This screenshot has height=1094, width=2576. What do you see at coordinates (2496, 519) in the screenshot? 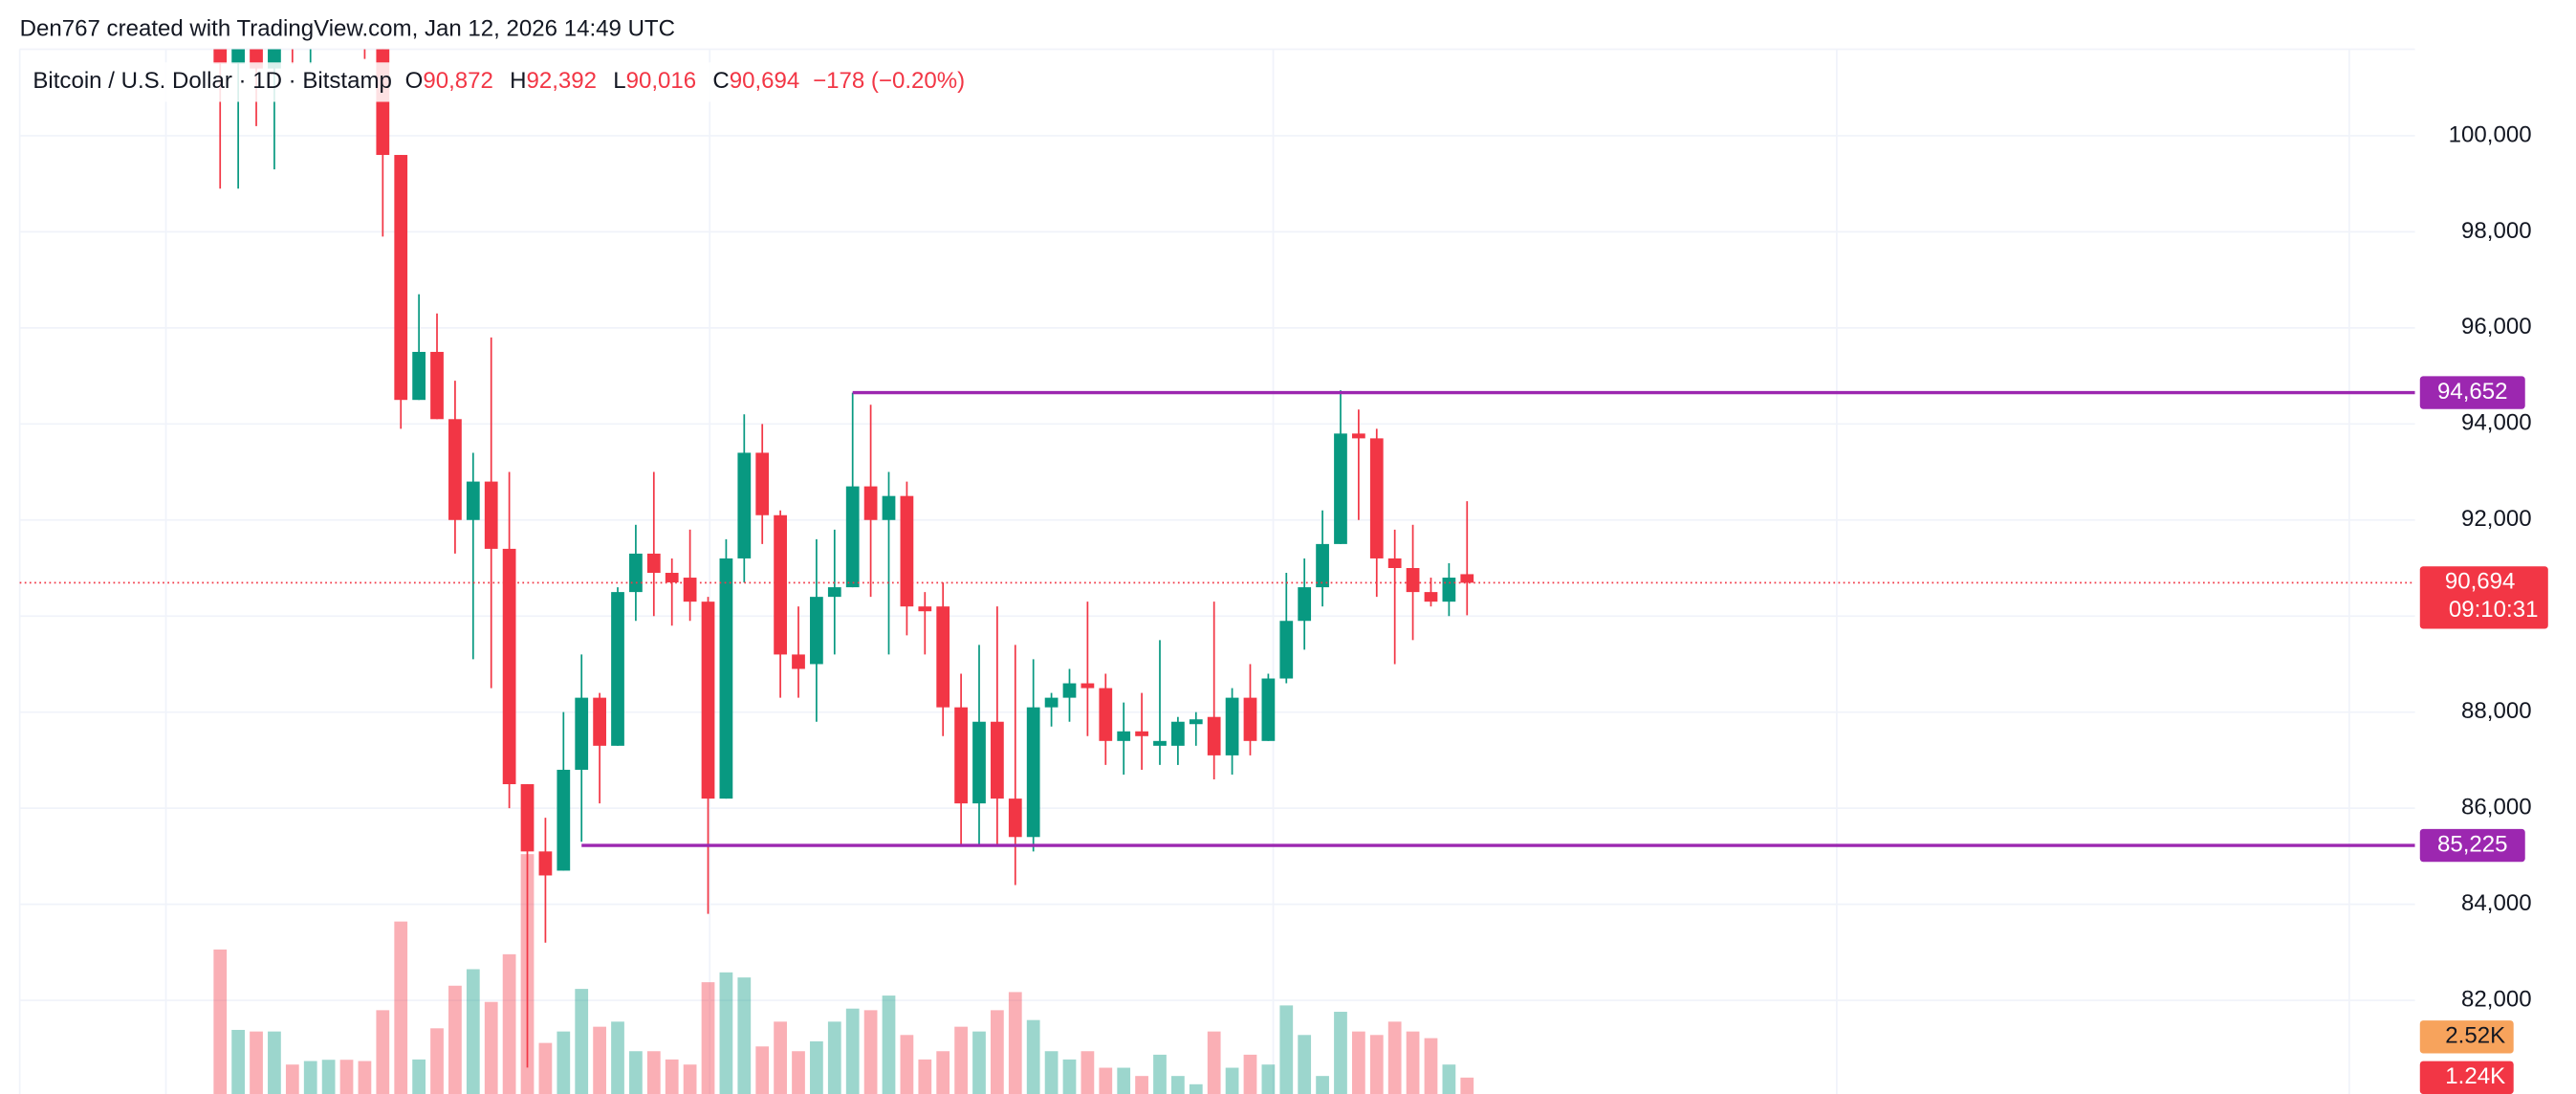
I see `y-tick-label: 92,000` at bounding box center [2496, 519].